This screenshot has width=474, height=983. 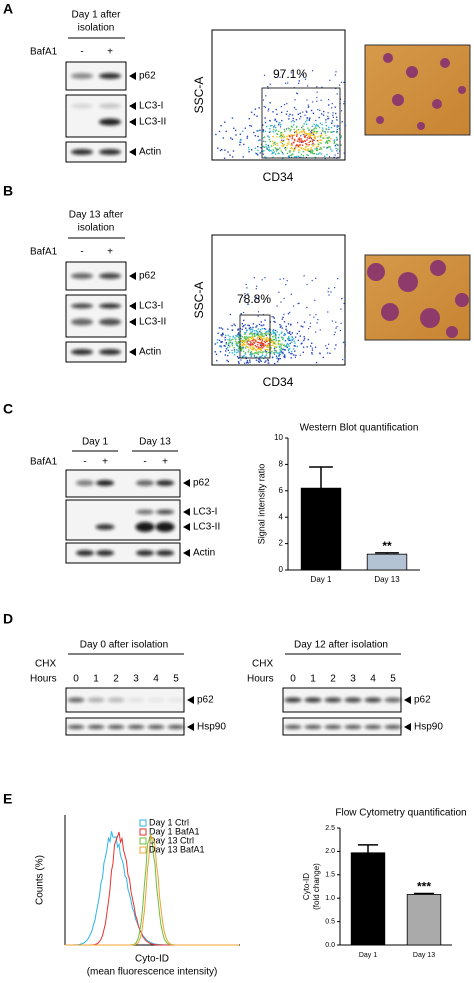 What do you see at coordinates (123, 520) in the screenshot?
I see `blot-box` at bounding box center [123, 520].